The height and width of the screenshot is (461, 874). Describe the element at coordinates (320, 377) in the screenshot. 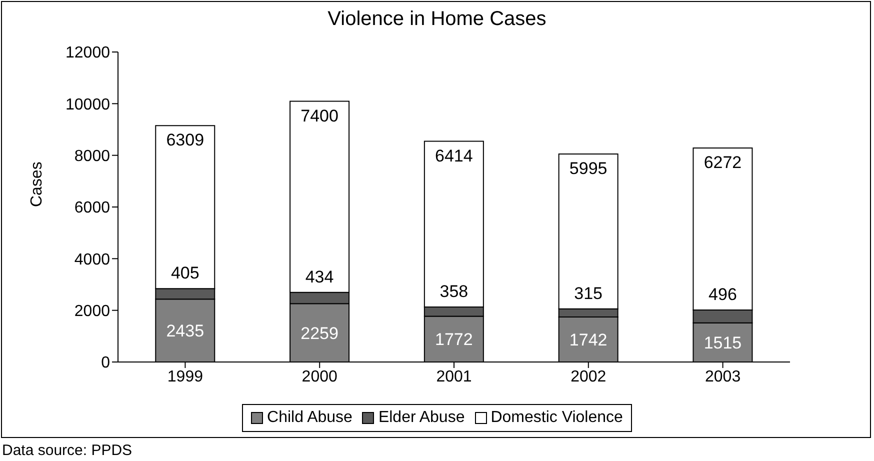

I see `x-tick-label: 2000` at that location.